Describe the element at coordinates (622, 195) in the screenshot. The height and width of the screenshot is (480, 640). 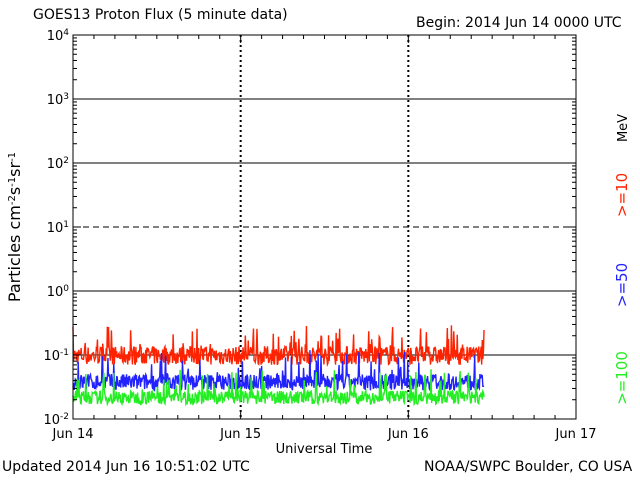
I see `legend-series-10mev: >=10` at that location.